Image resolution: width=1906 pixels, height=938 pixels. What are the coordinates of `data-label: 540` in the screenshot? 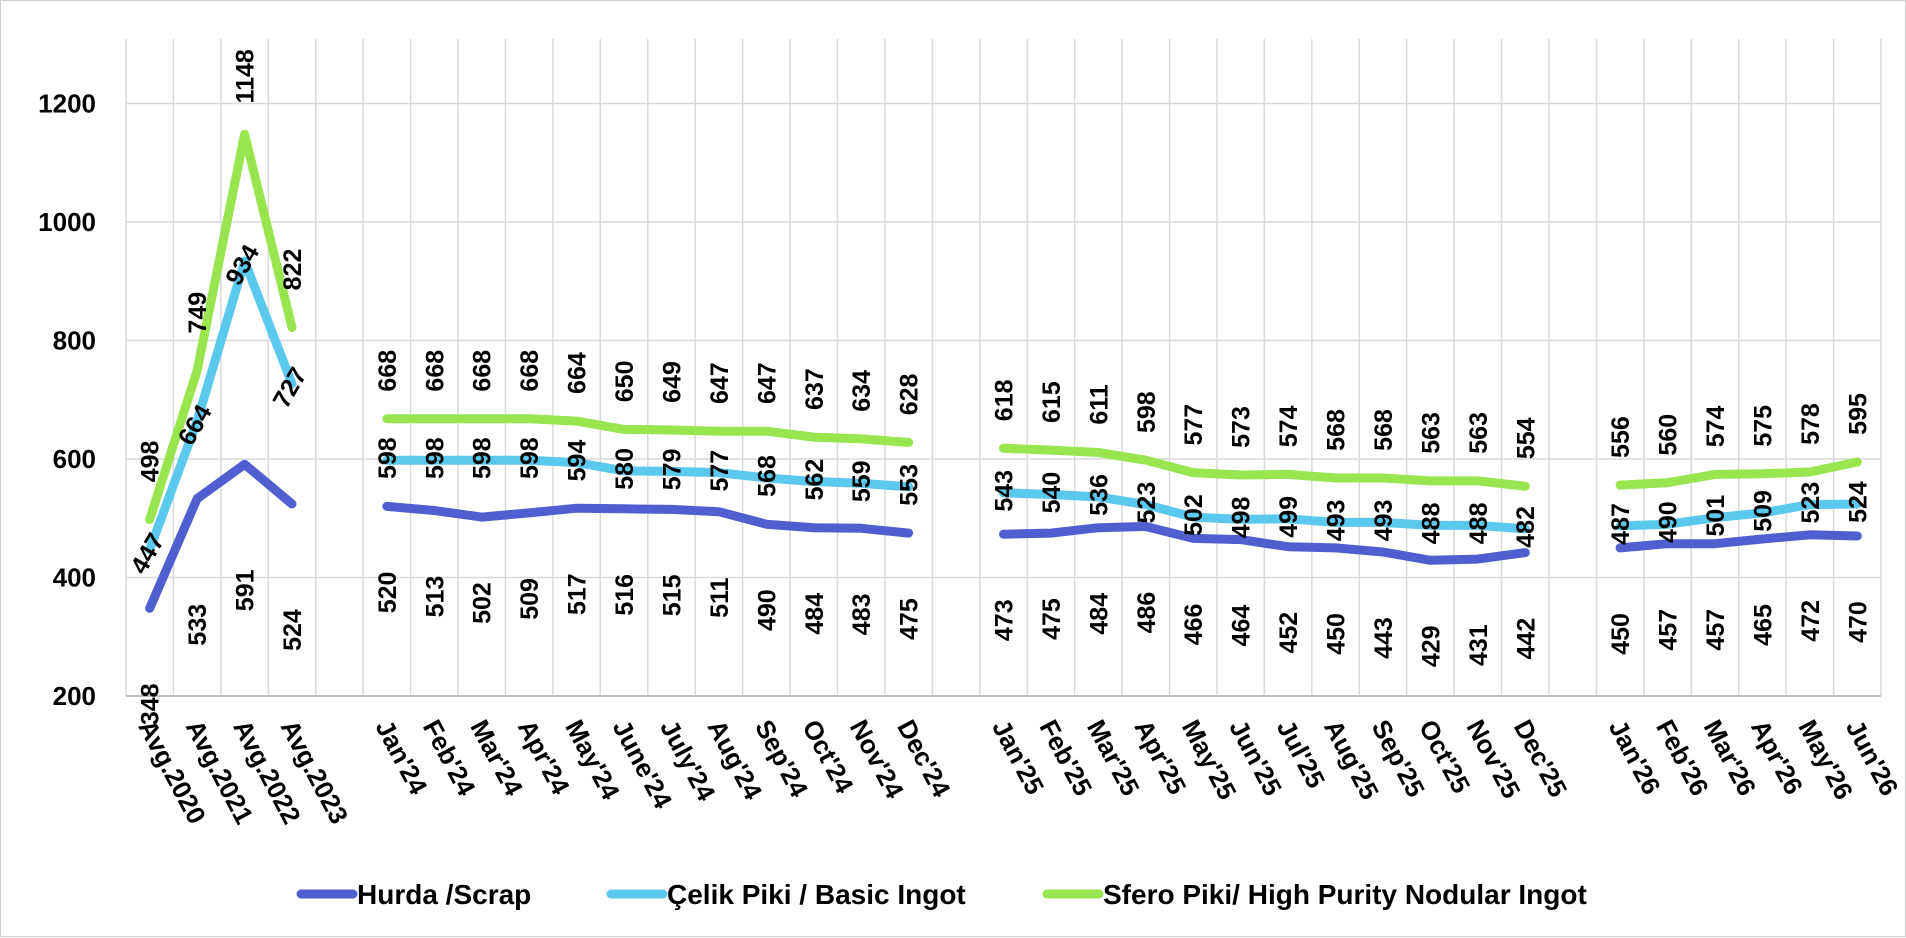 It's located at (1052, 493).